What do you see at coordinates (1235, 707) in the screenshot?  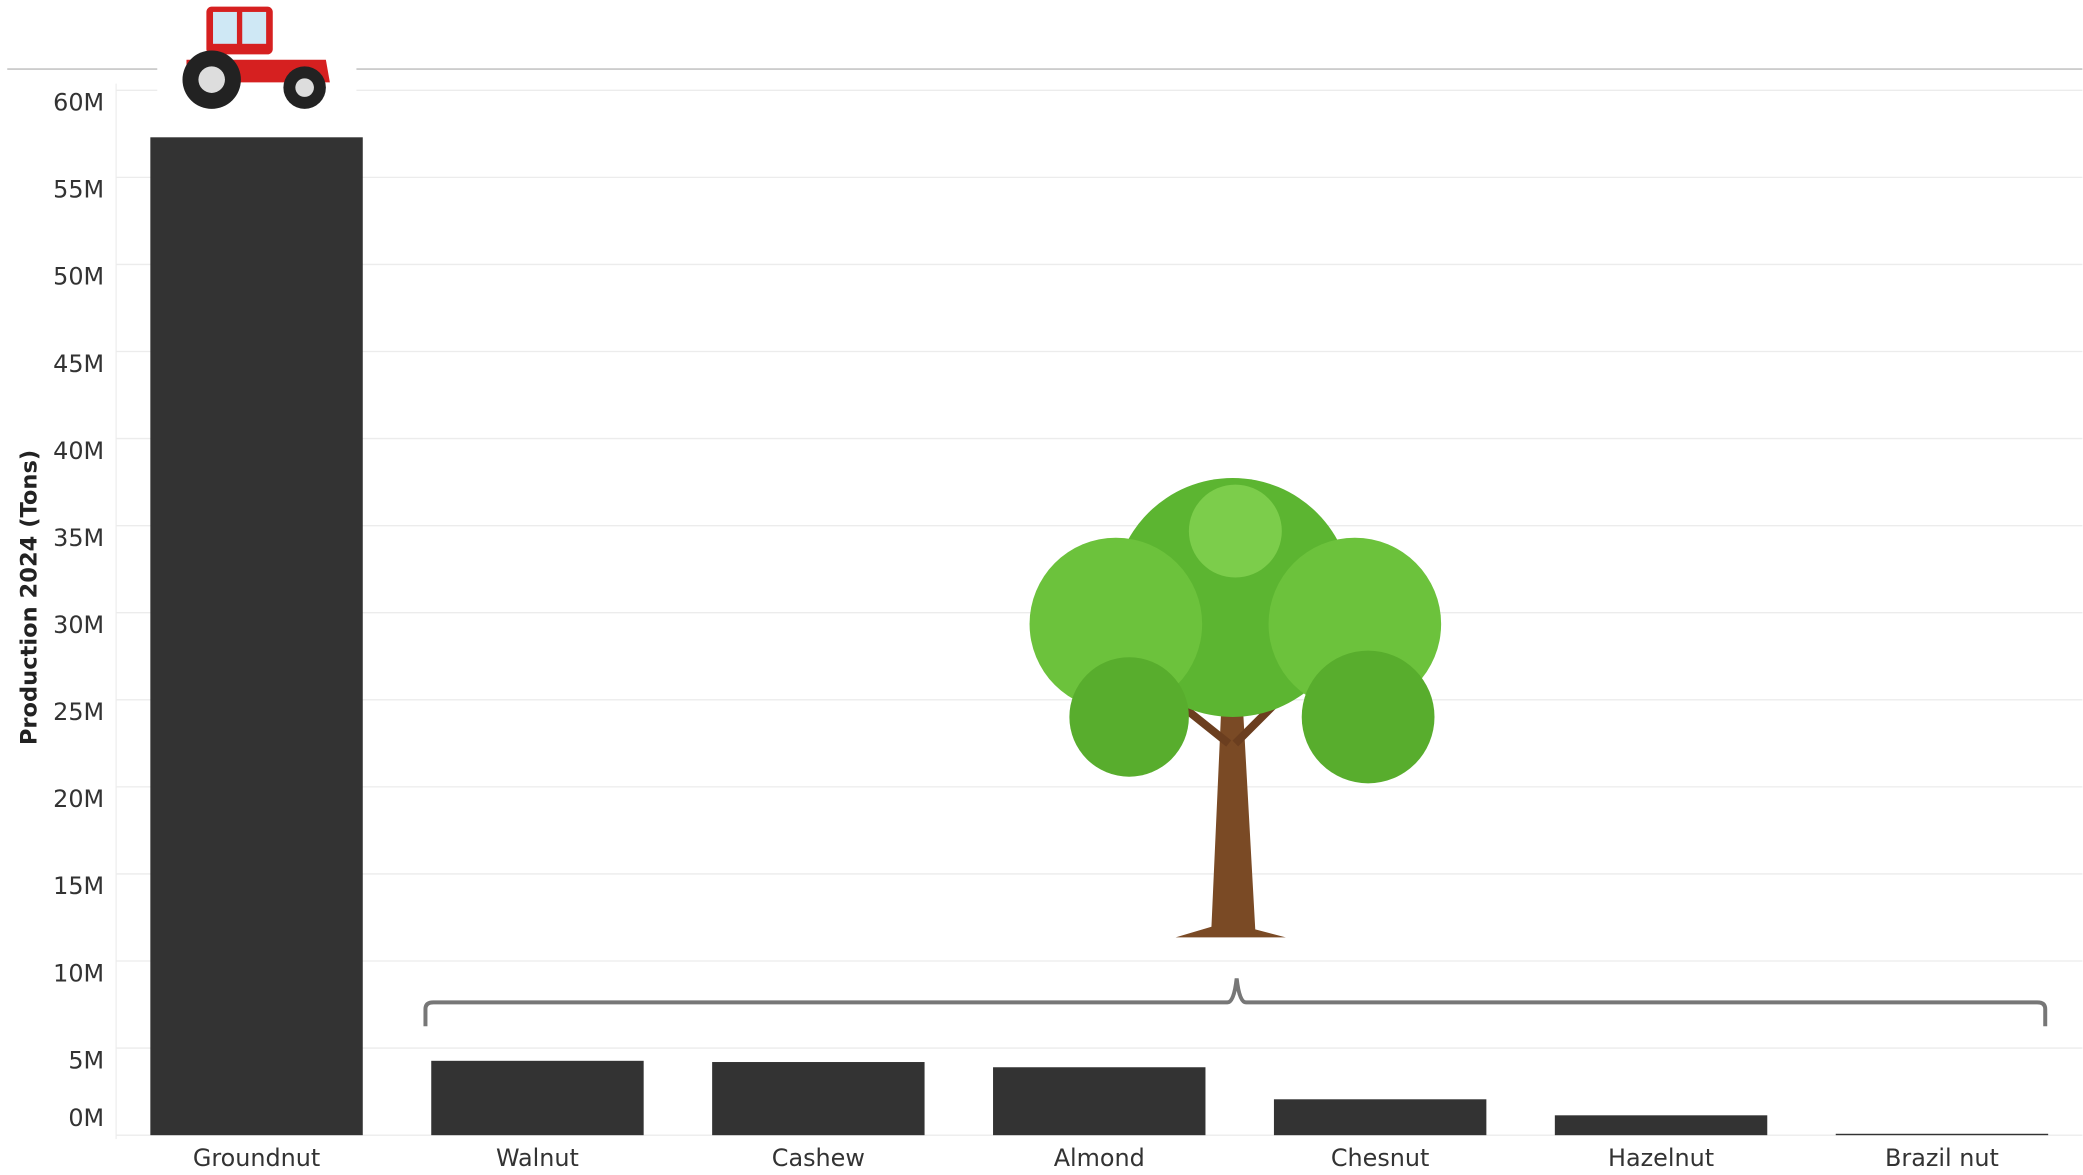 I see `tree-icon` at bounding box center [1235, 707].